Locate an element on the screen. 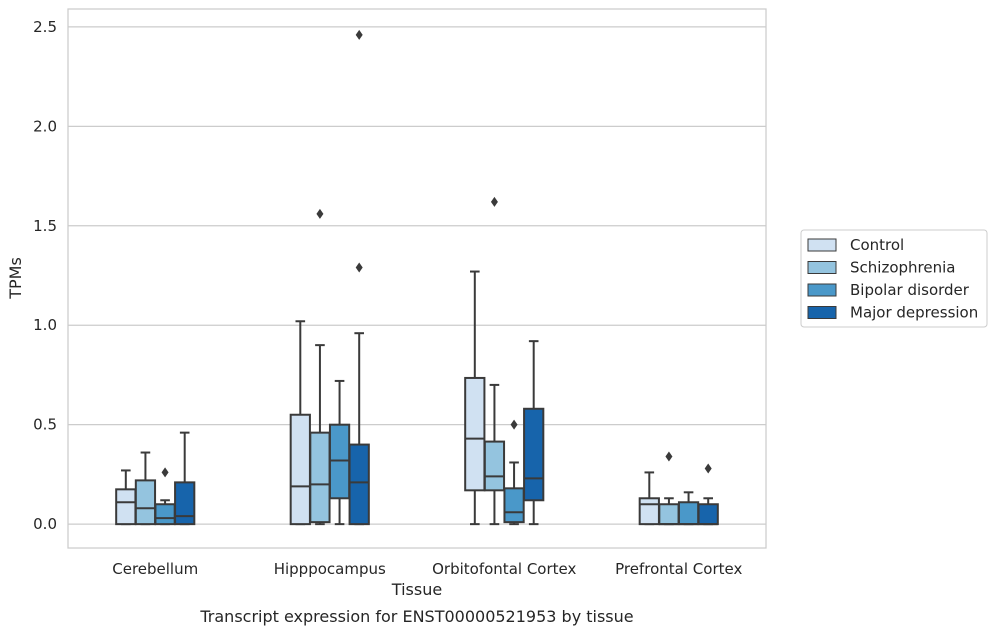  y-tick-label: 0.0 is located at coordinates (45, 524).